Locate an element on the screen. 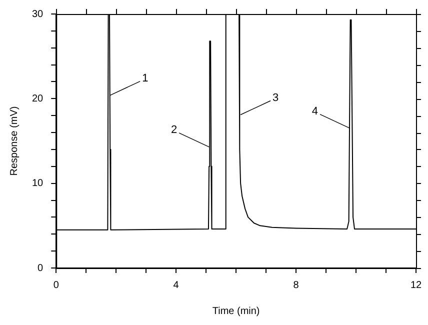  x-tick-label: 12 is located at coordinates (416, 285).